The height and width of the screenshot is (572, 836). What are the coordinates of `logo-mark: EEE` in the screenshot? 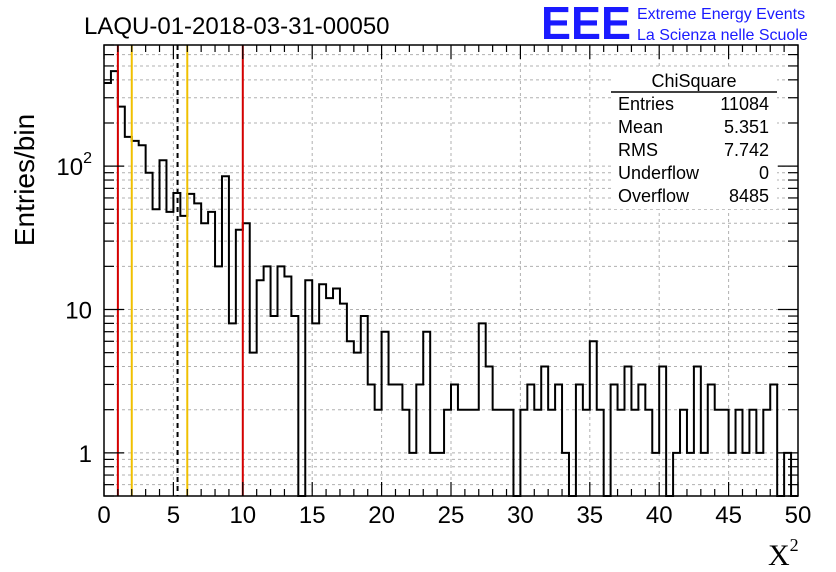 It's located at (586, 24).